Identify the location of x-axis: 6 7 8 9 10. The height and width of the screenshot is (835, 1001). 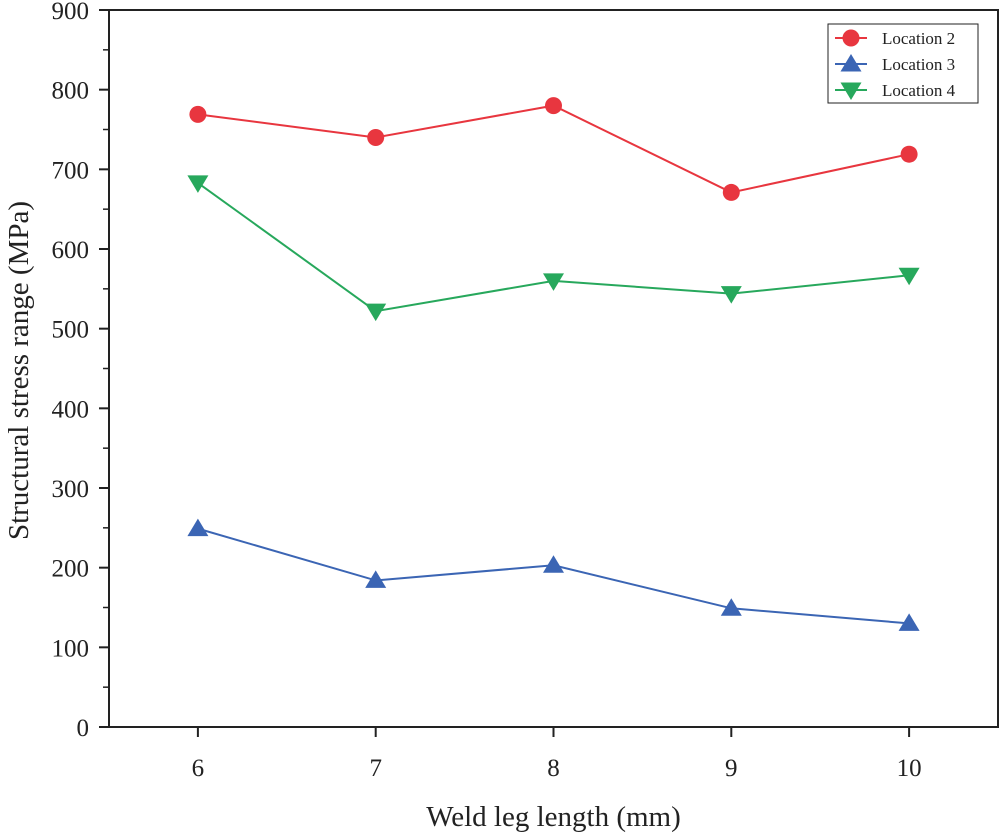
(557, 754).